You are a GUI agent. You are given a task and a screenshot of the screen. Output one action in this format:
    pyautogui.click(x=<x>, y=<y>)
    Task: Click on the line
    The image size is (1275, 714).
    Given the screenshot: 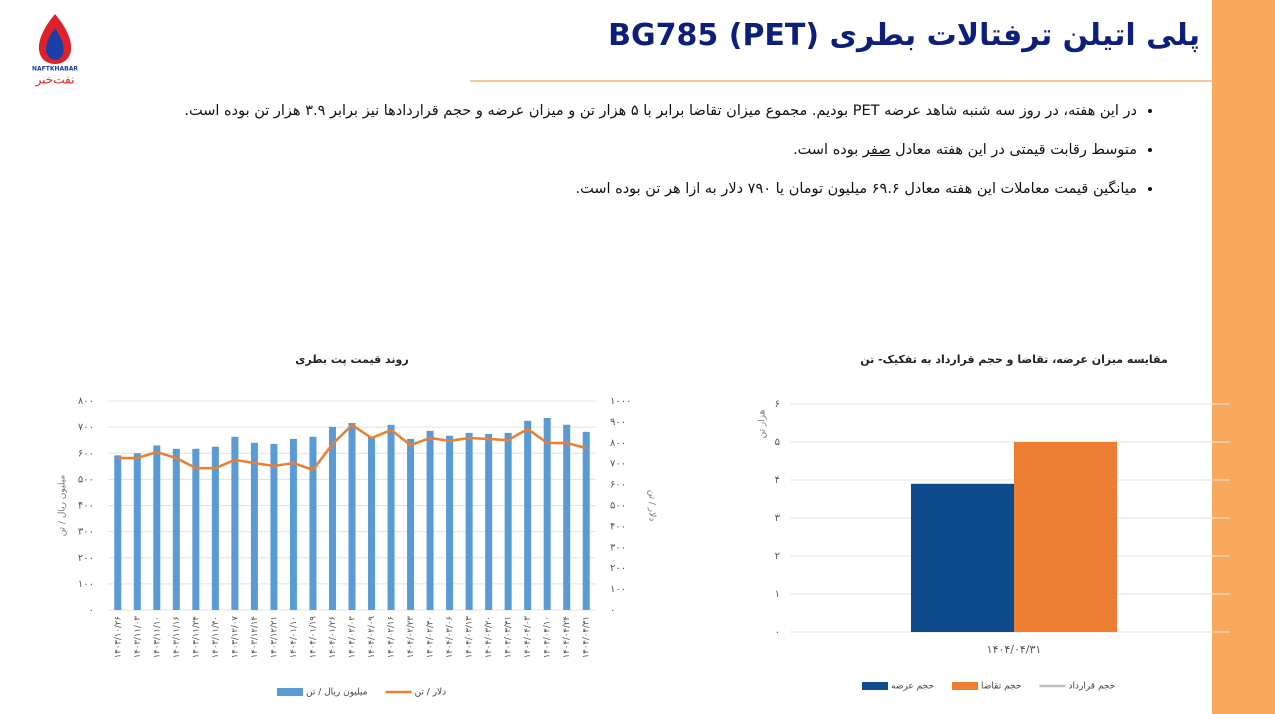 What is the action you would take?
    pyautogui.click(x=352, y=447)
    